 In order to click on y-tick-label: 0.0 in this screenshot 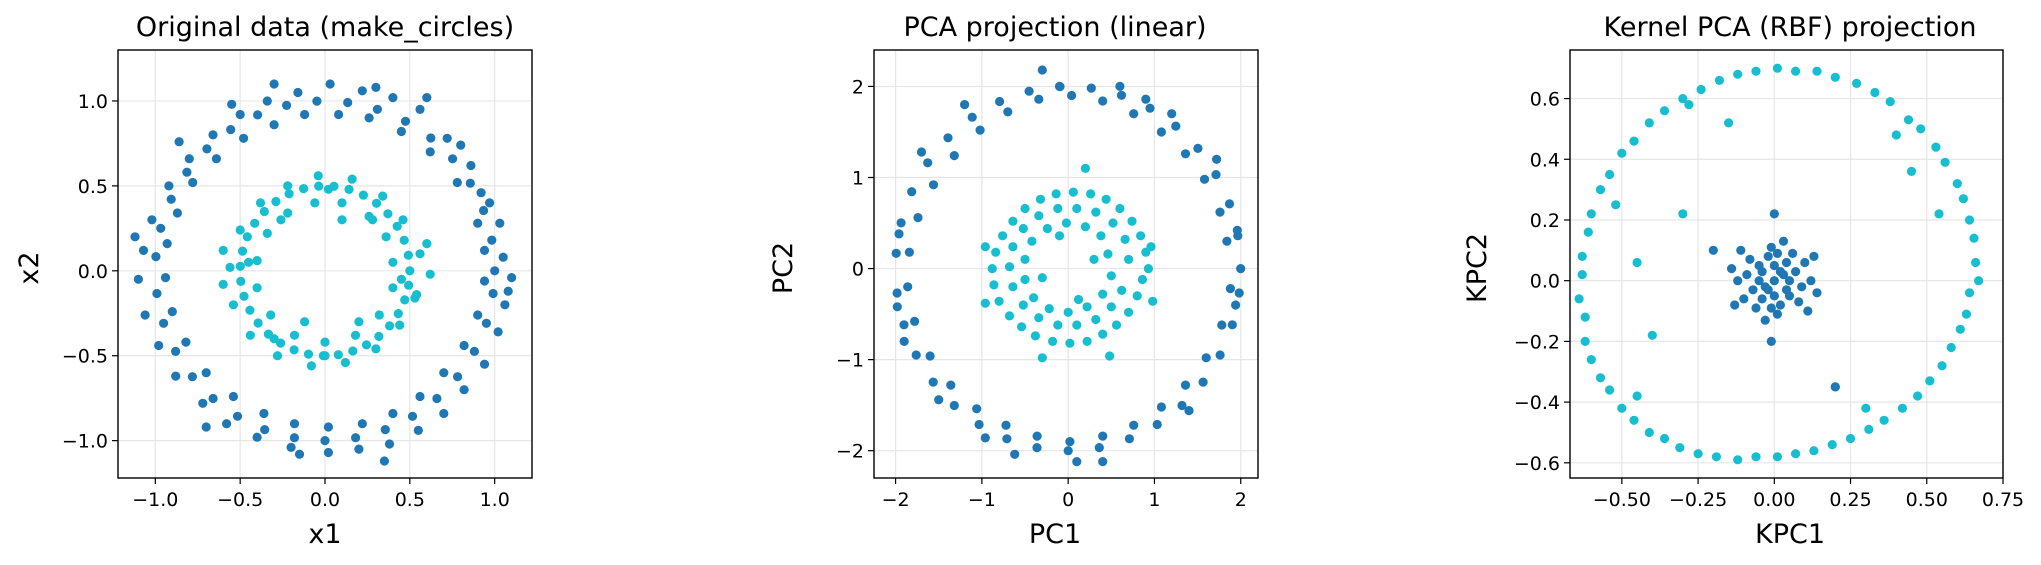, I will do `click(93, 272)`.